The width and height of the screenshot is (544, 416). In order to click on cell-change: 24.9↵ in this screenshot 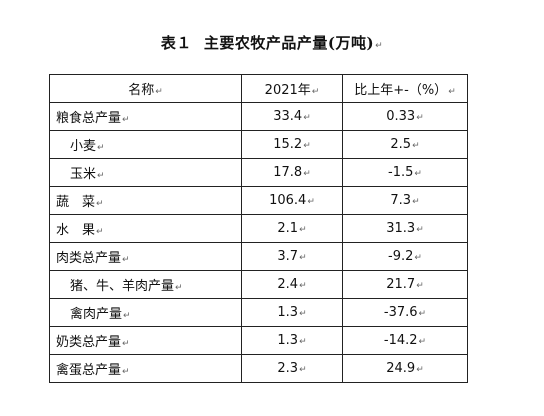, I will do `click(405, 369)`.